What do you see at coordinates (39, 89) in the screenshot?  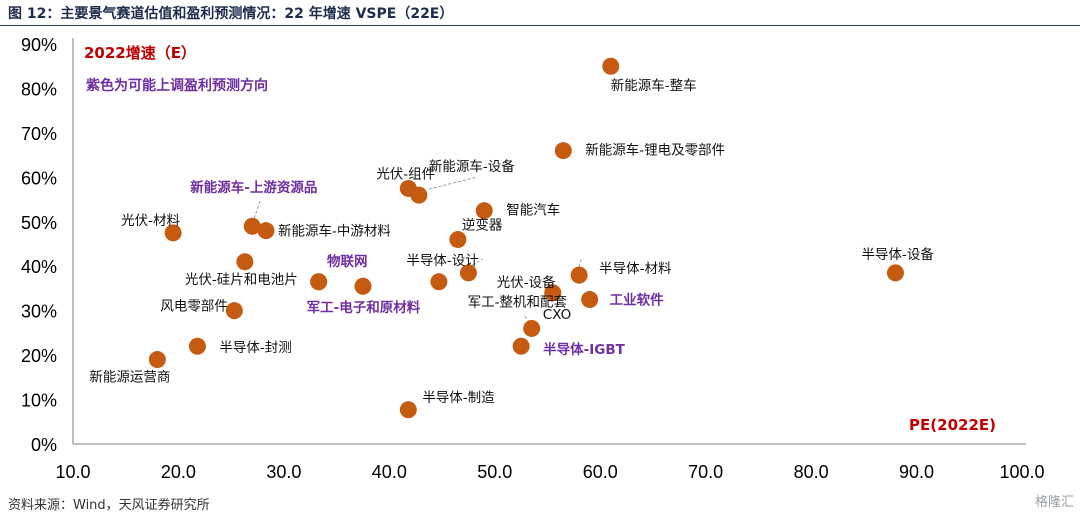 I see `y-tick-label: 80%` at bounding box center [39, 89].